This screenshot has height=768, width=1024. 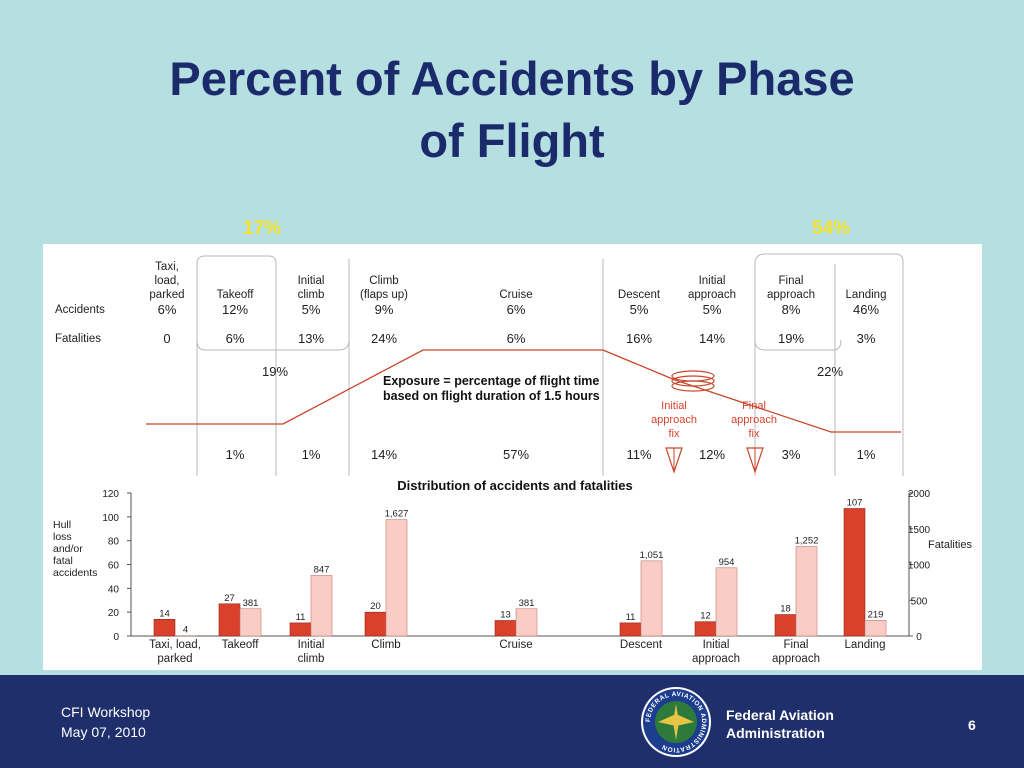 I want to click on fatalities-percent: 13%, so click(x=311, y=338).